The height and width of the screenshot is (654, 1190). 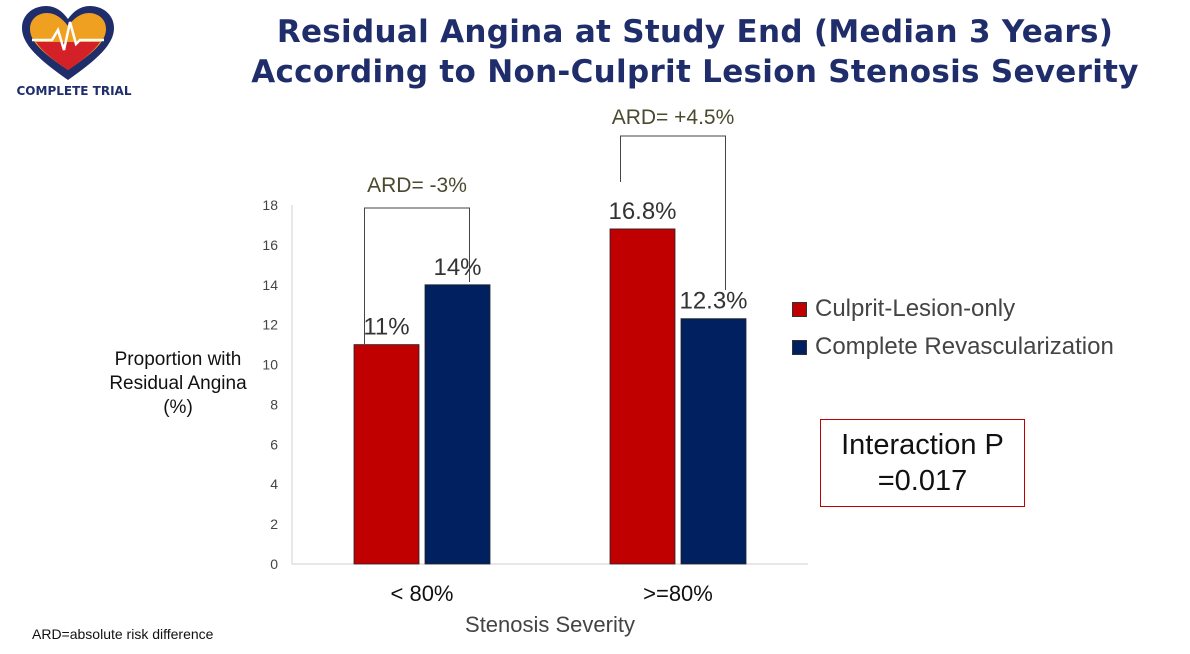 I want to click on y-axis-label: Proportion with Residual Angina (%), so click(x=178, y=384).